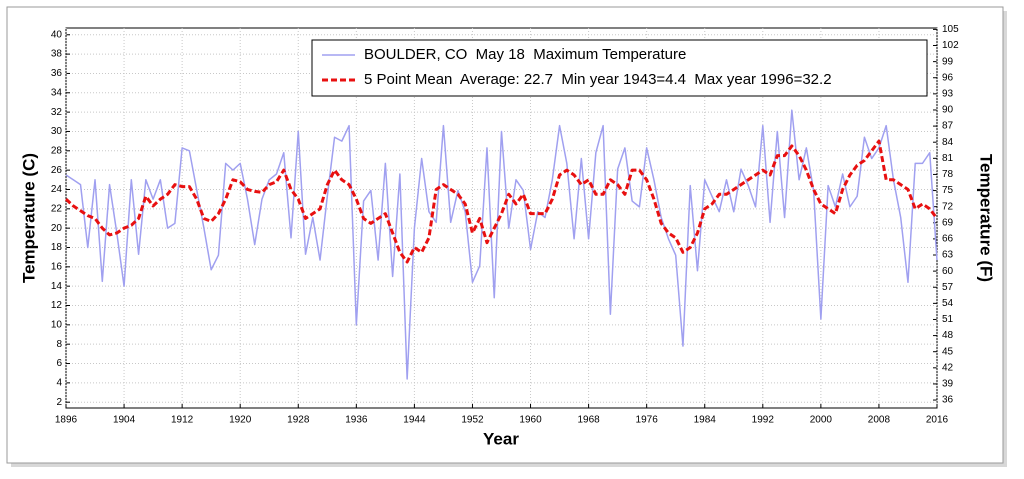  Describe the element at coordinates (948, 351) in the screenshot. I see `y2-tick-label: 45` at that location.